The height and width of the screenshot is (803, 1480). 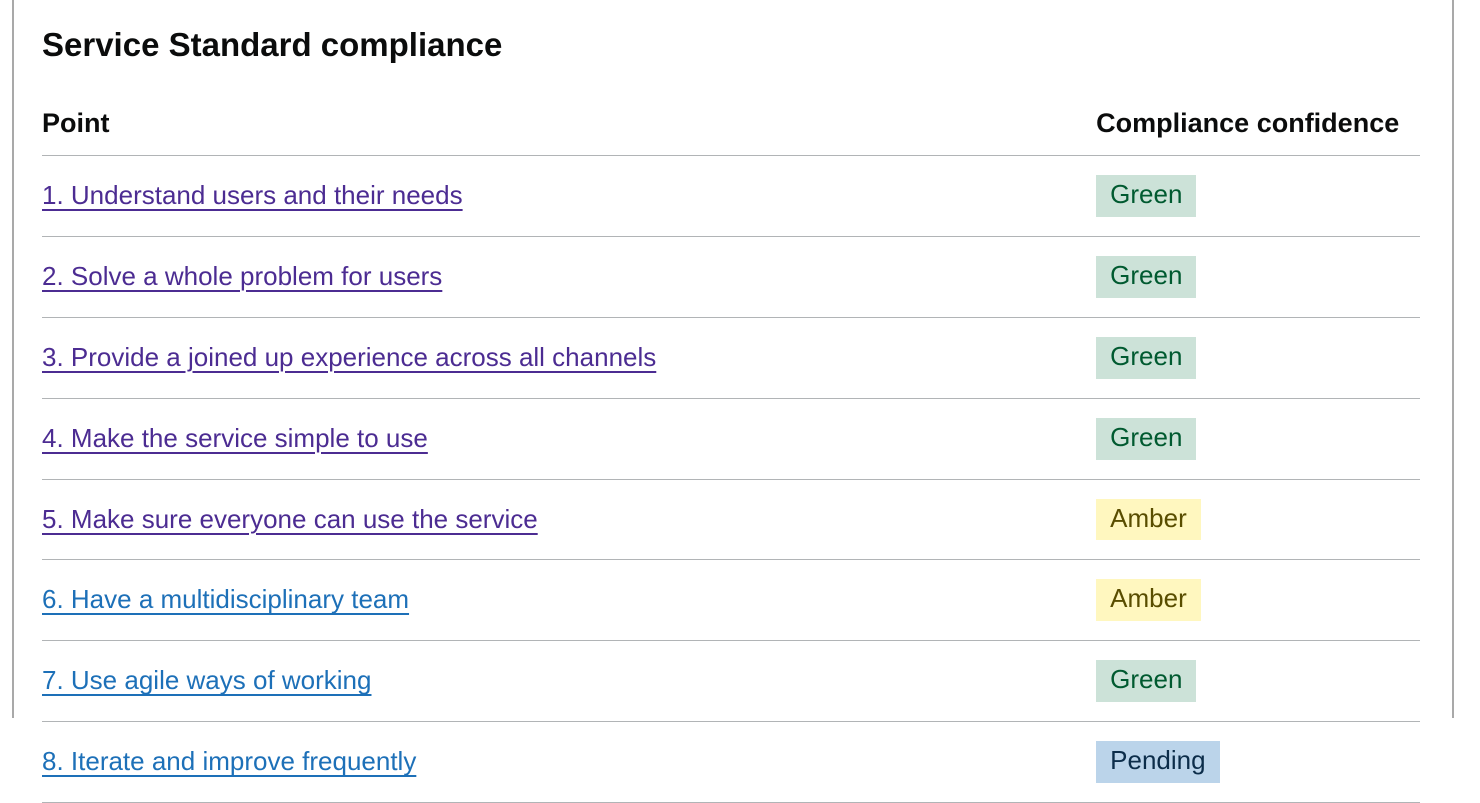 What do you see at coordinates (242, 275) in the screenshot?
I see `point-link: 2. Solve a whole problem for users` at bounding box center [242, 275].